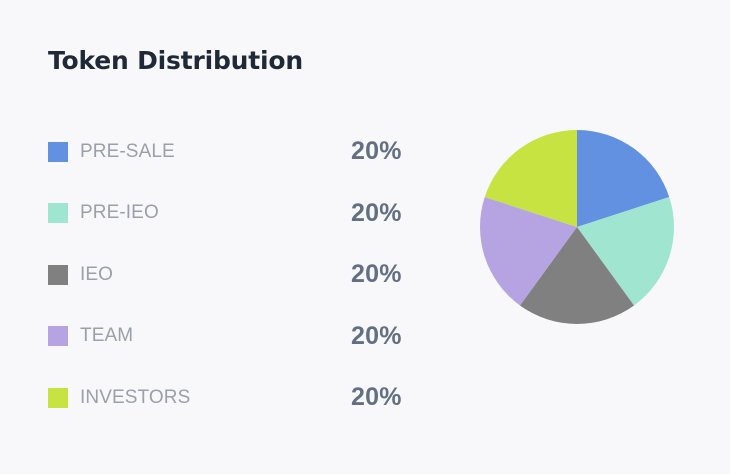 This screenshot has height=474, width=730. I want to click on pie-chart, so click(577, 227).